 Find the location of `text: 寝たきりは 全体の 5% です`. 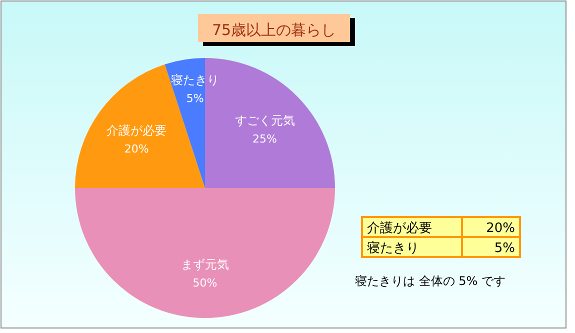

text: 寝たきりは 全体の 5% です is located at coordinates (430, 281).